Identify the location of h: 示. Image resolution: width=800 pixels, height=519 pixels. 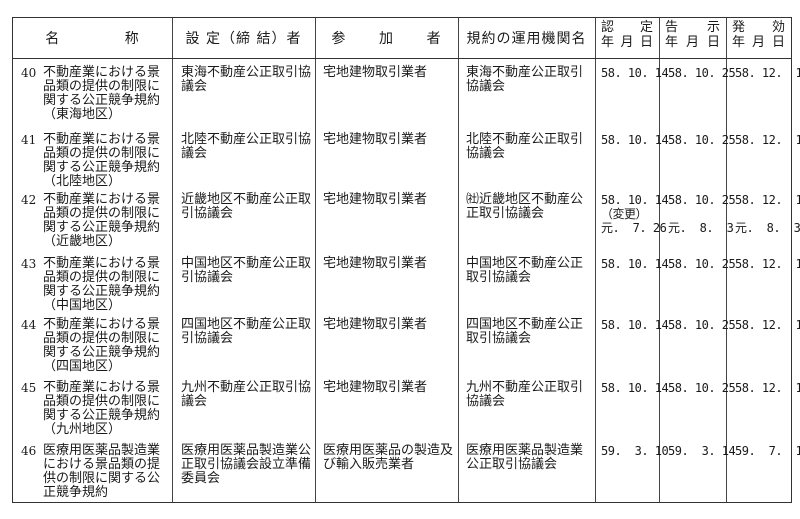
(713, 27).